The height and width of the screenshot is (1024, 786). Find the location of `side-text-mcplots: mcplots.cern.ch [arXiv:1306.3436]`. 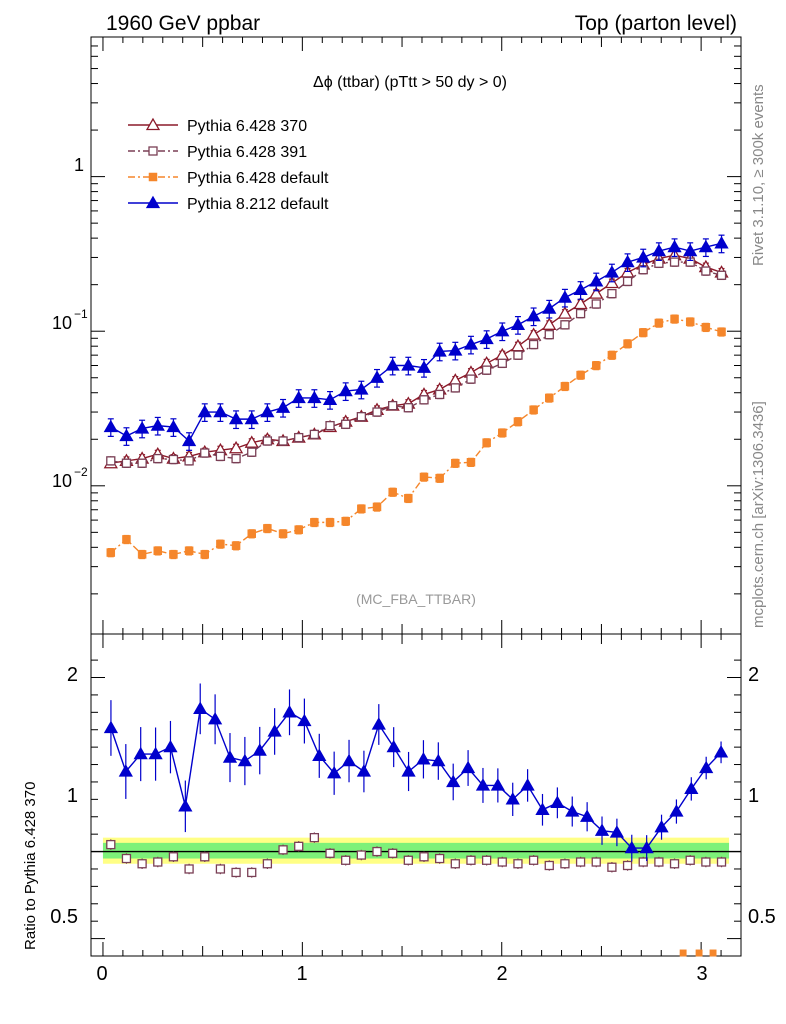

side-text-mcplots: mcplots.cern.ch [arXiv:1306.3436] is located at coordinates (758, 514).